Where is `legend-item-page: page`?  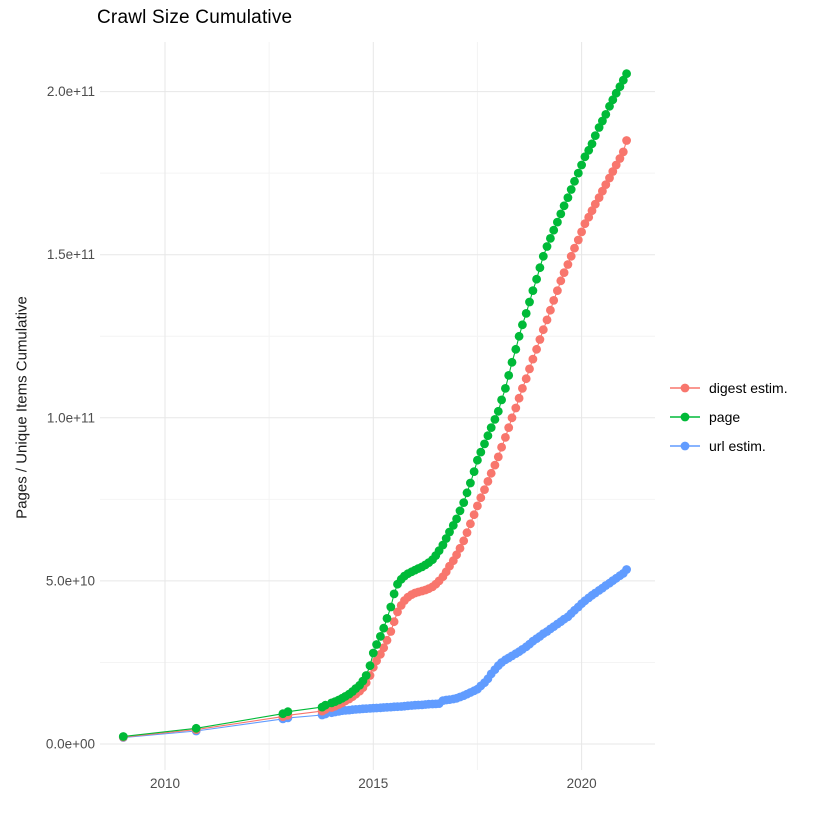
legend-item-page: page is located at coordinates (729, 416).